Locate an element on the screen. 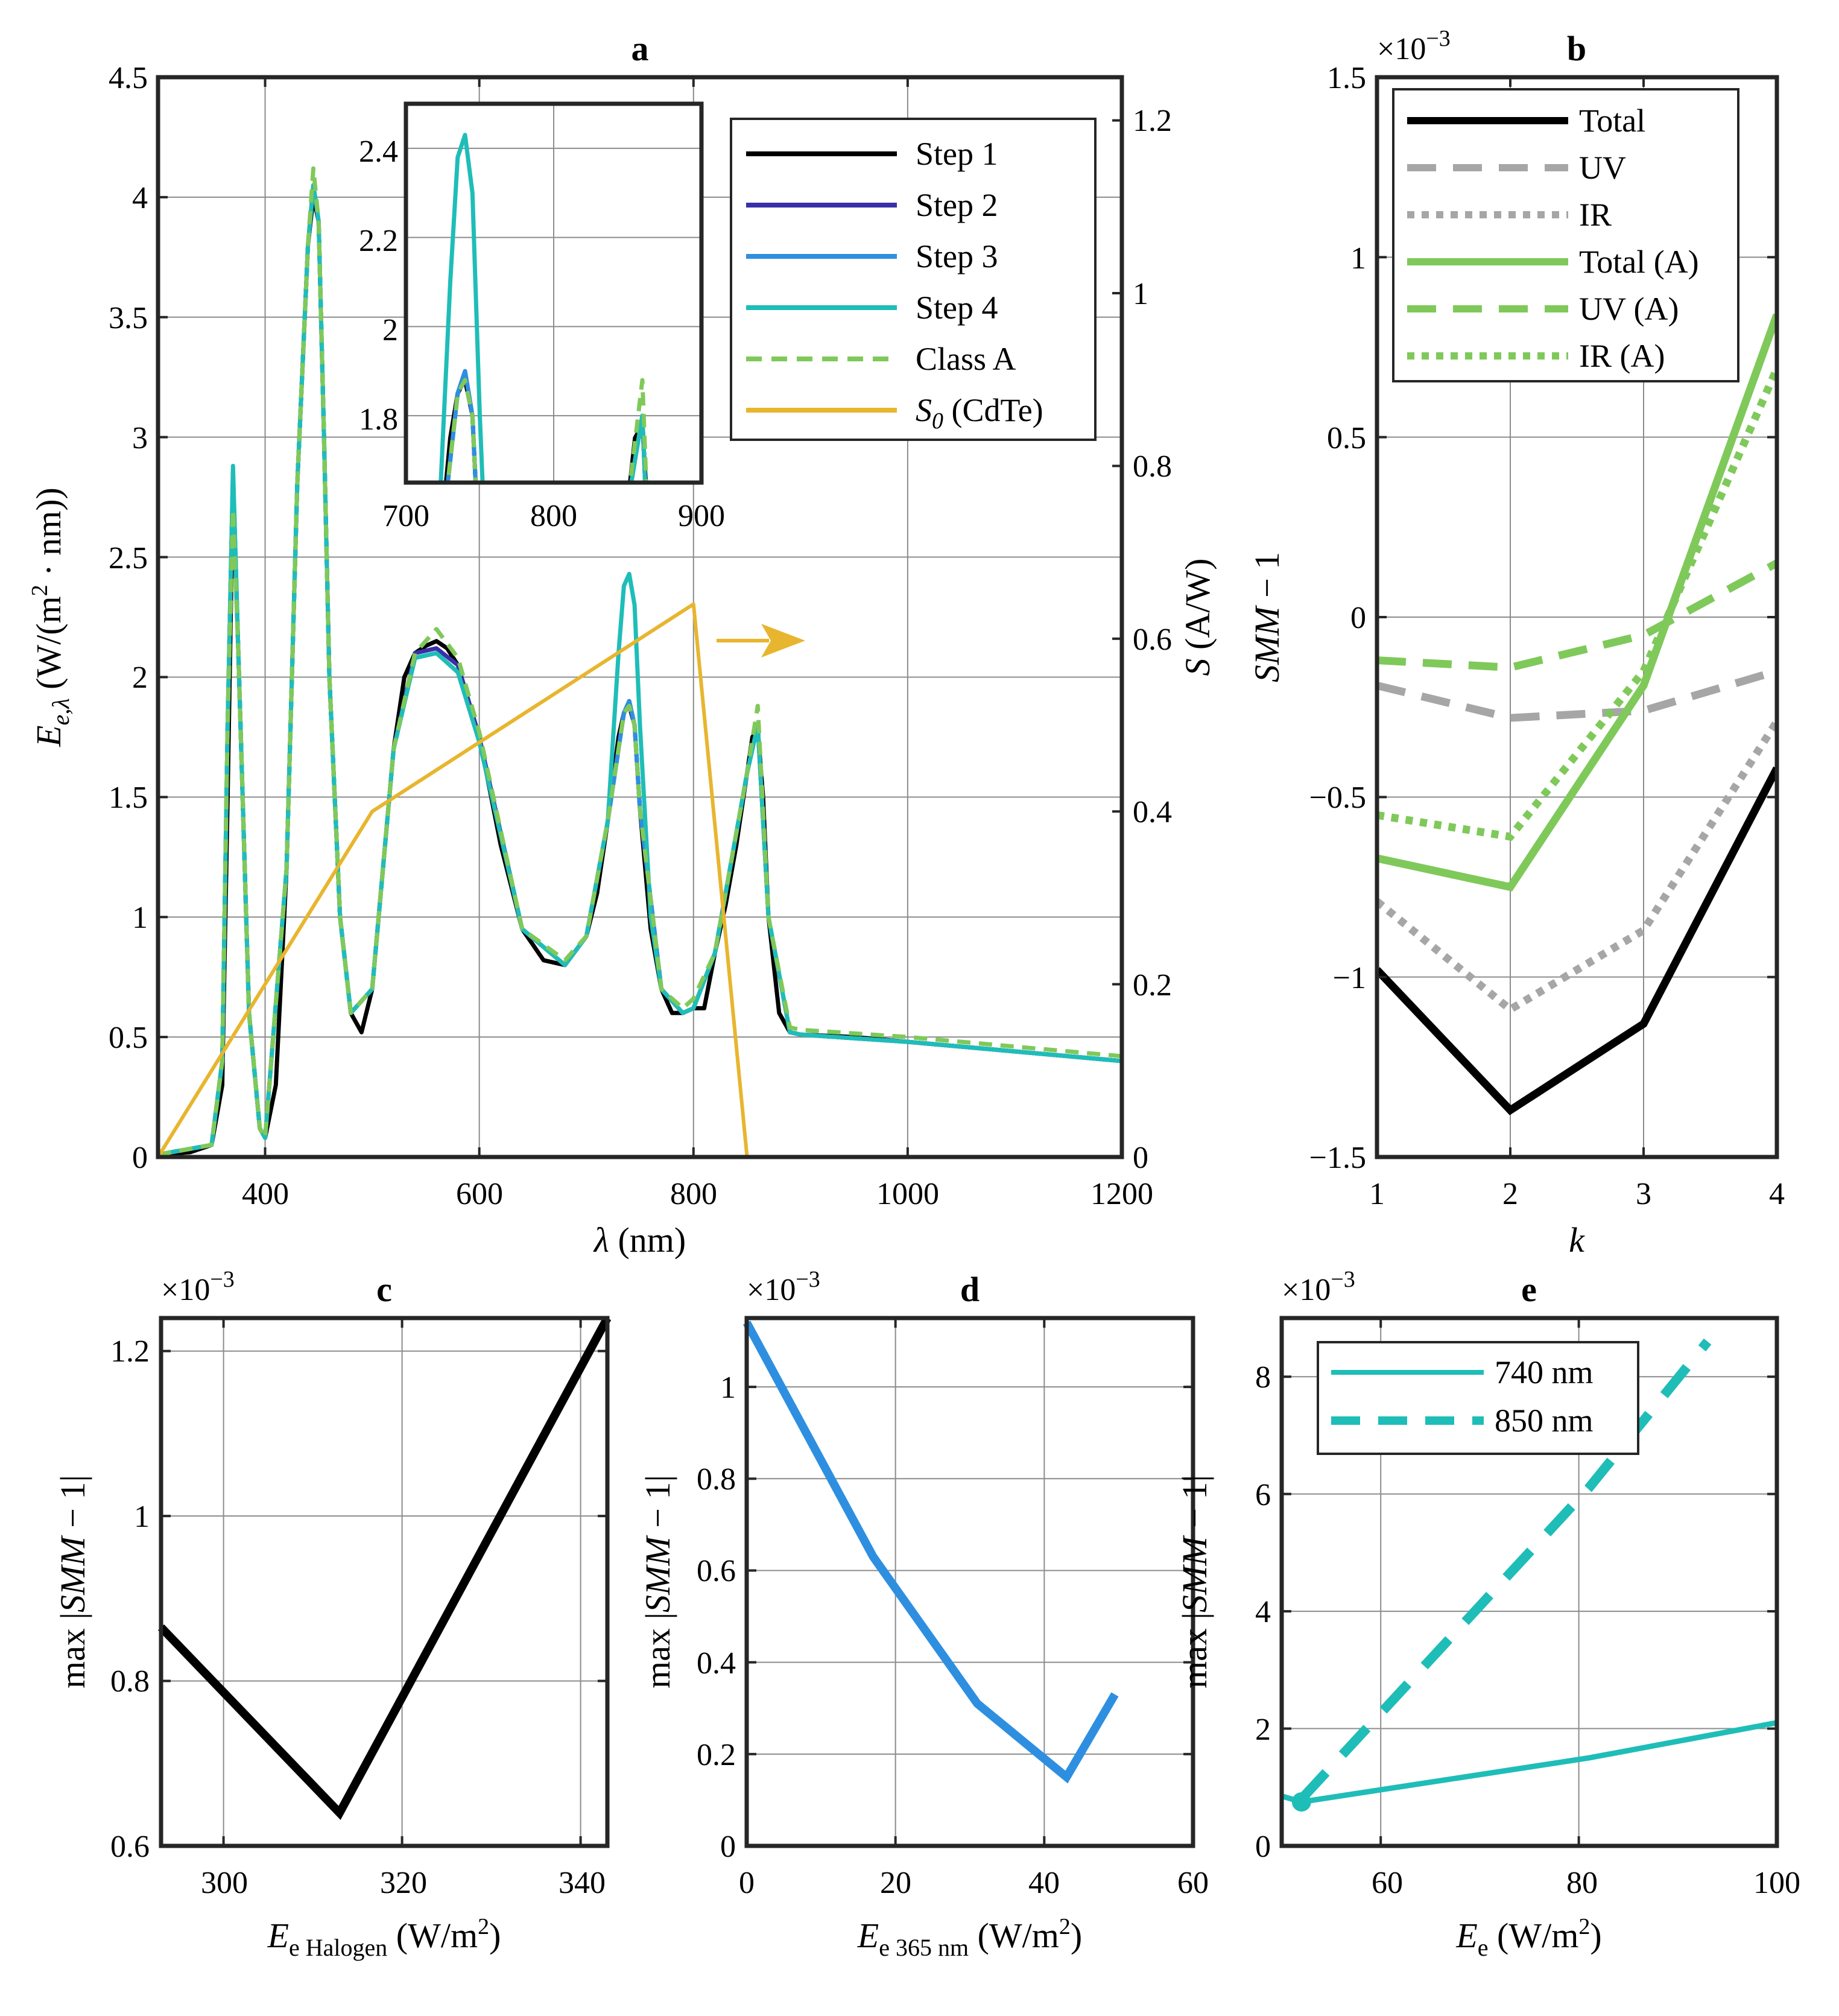  a-xlabel-unit: (nm) is located at coordinates (647, 1240).